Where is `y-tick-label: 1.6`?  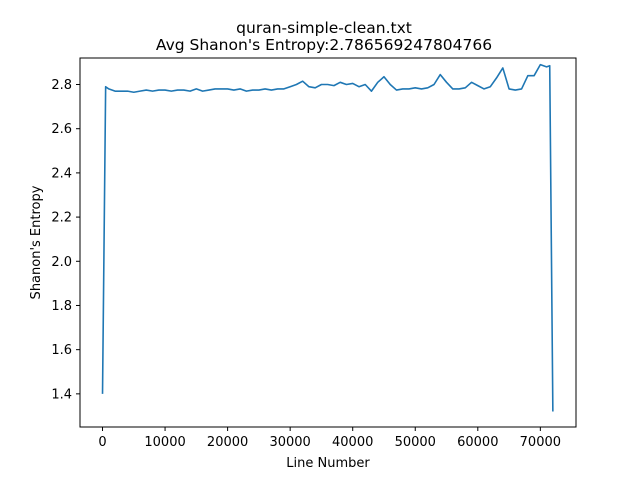 y-tick-label: 1.6 is located at coordinates (61, 350).